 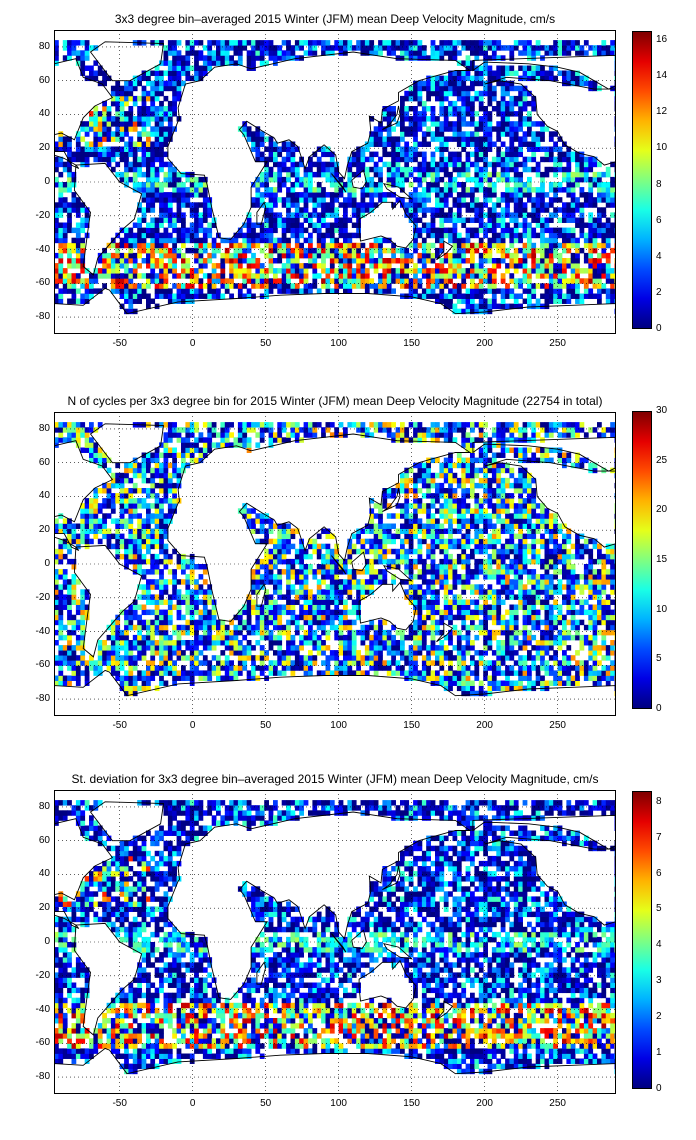 I want to click on x-tick-label: 200, so click(x=484, y=343).